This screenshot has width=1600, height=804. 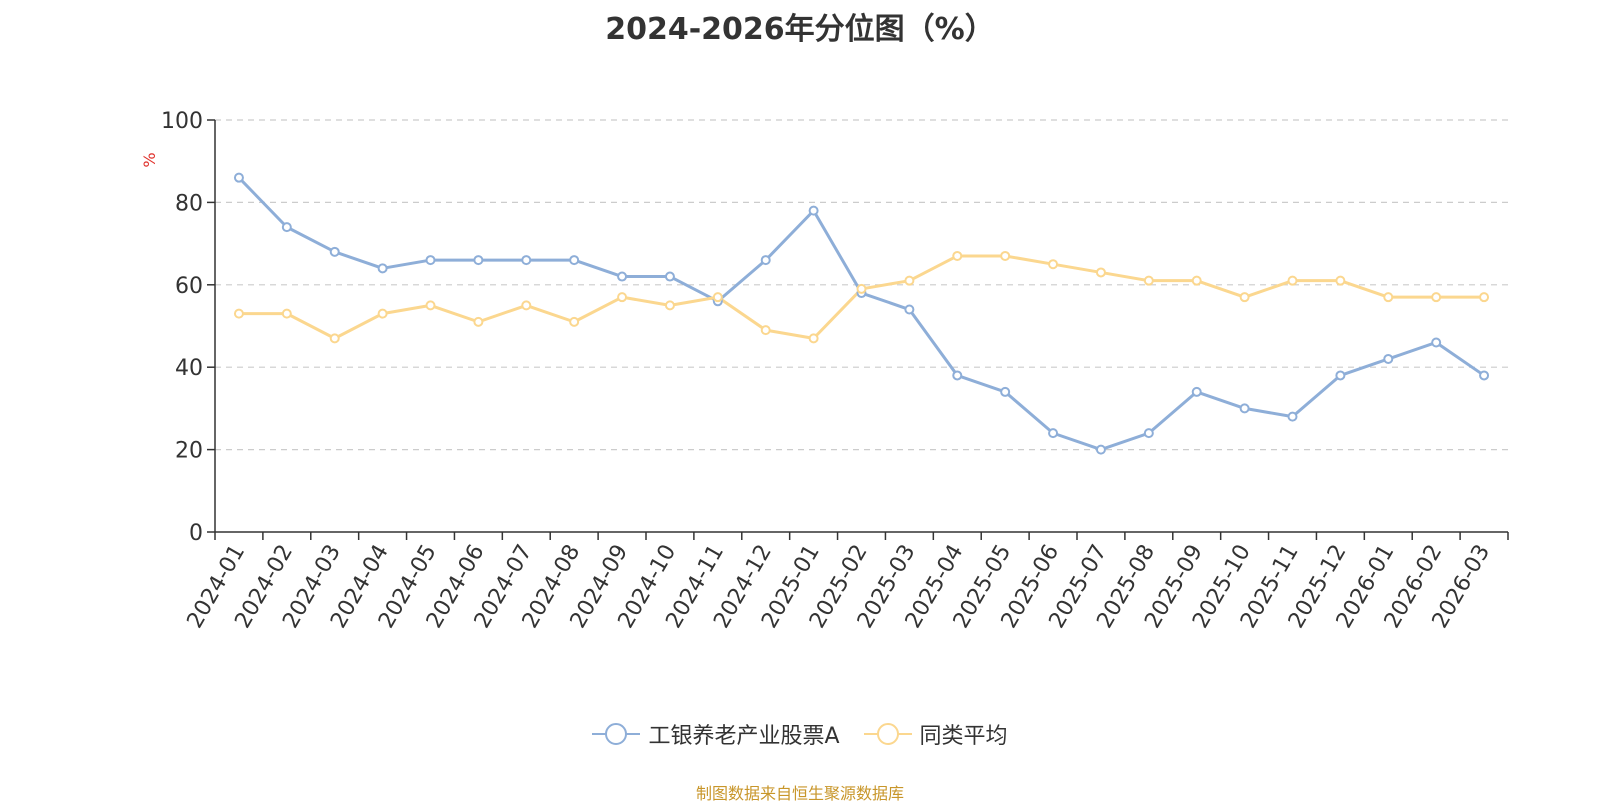 What do you see at coordinates (189, 368) in the screenshot?
I see `y-tick-label: 40` at bounding box center [189, 368].